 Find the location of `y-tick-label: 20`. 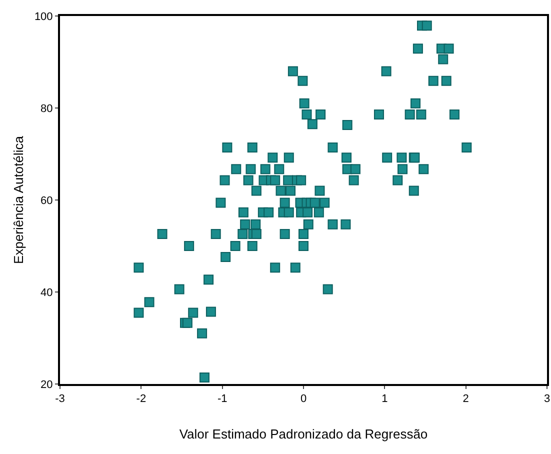

y-tick-label: 20 is located at coordinates (46, 384).